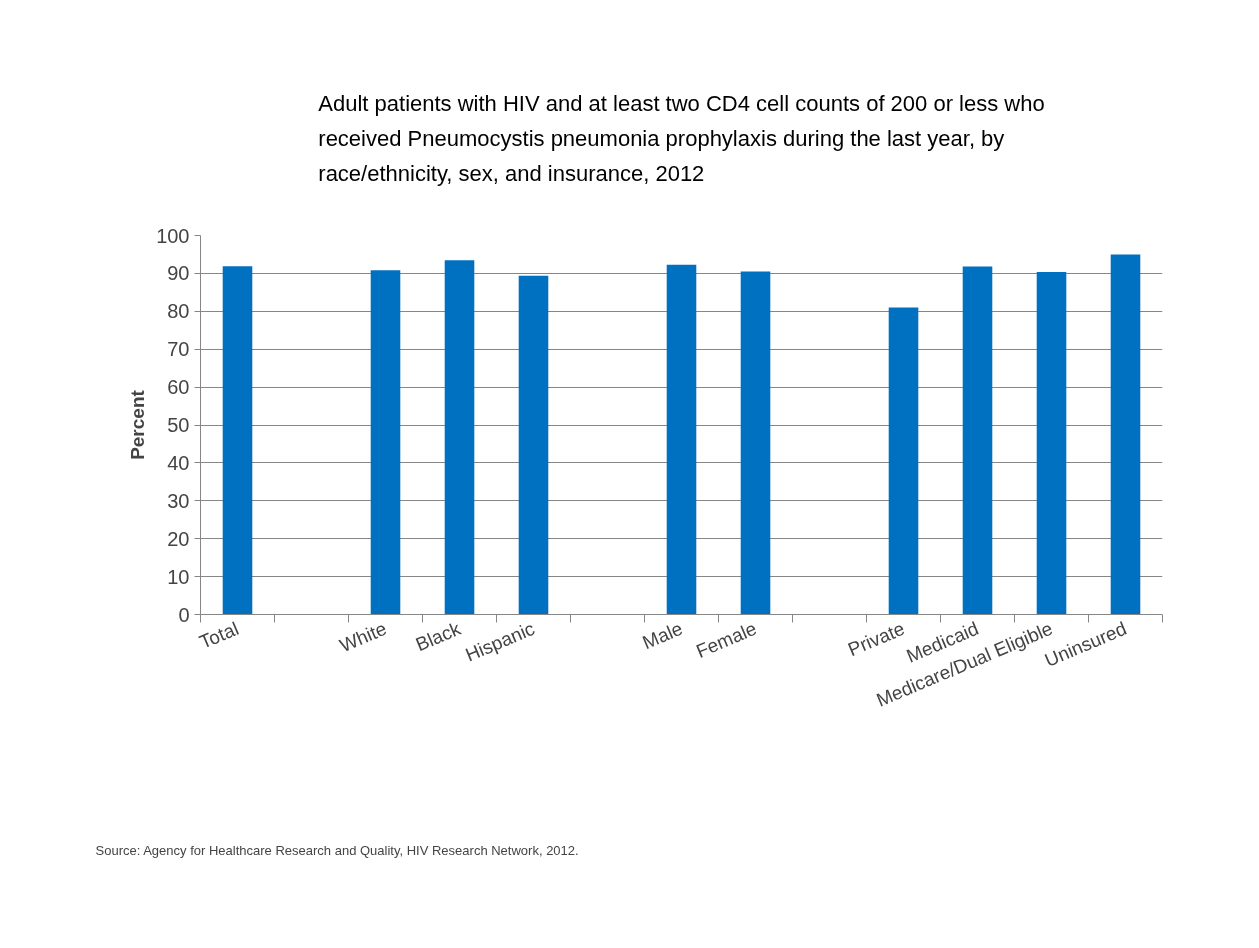 The width and height of the screenshot is (1259, 948). What do you see at coordinates (363, 637) in the screenshot?
I see `x-tick-label: White` at bounding box center [363, 637].